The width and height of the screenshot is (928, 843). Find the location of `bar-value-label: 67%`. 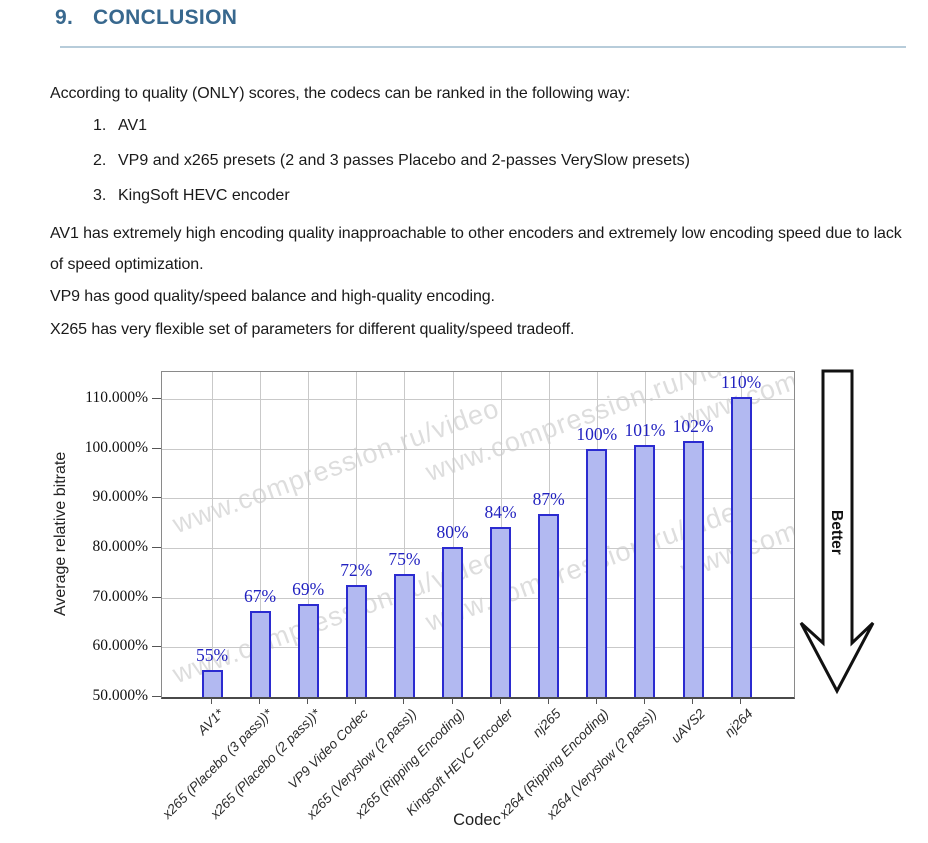

bar-value-label: 67% is located at coordinates (260, 596).